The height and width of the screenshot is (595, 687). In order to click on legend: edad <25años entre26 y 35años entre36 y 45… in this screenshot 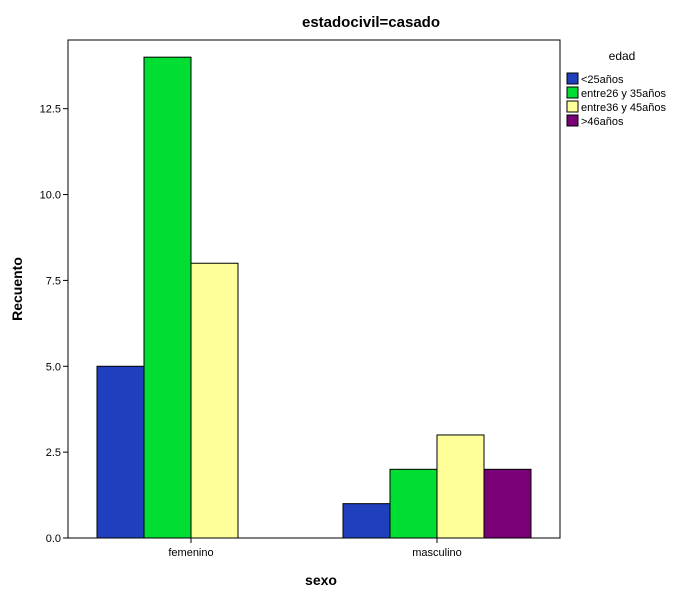, I will do `click(616, 88)`.